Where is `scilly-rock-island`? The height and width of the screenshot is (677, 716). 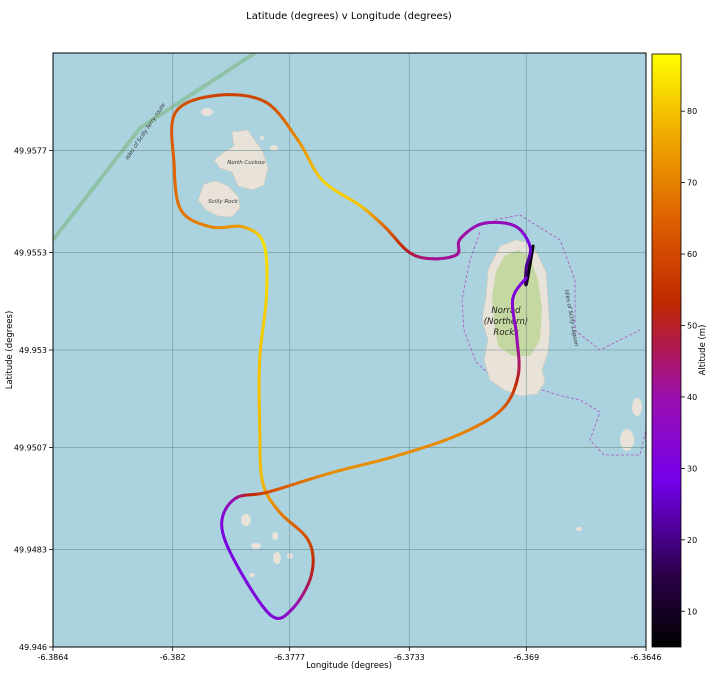 scilly-rock-island is located at coordinates (219, 199).